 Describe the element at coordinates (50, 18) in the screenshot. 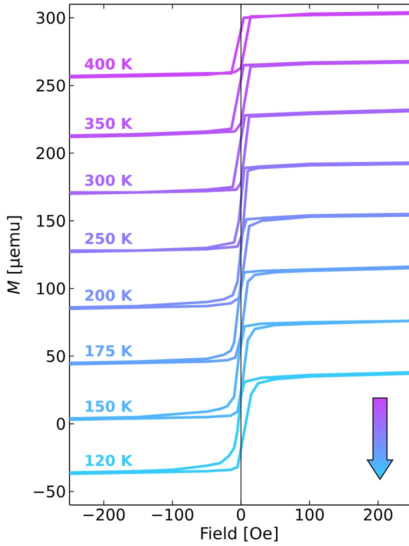

I see `y-tick-label: 300` at that location.